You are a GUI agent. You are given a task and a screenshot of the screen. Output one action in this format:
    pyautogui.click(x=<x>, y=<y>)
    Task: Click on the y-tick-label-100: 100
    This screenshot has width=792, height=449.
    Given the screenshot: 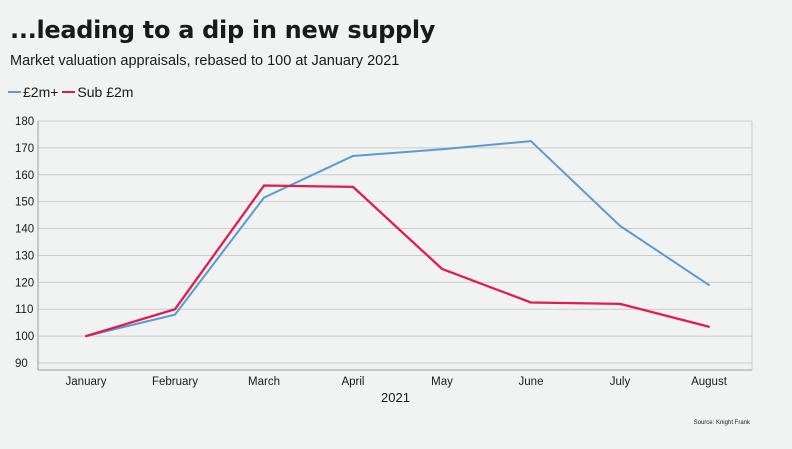 What is the action you would take?
    pyautogui.click(x=24, y=337)
    